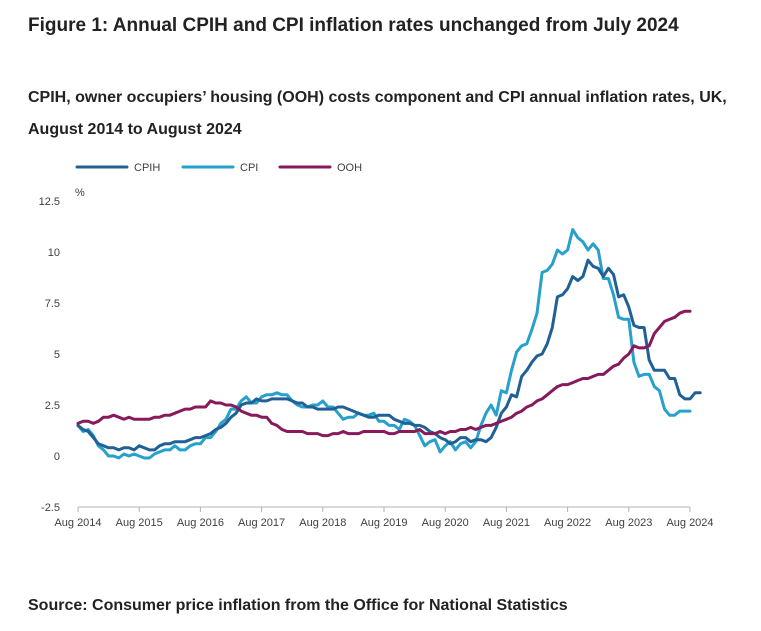  What do you see at coordinates (139, 523) in the screenshot?
I see `x-tick-label: Aug 2015` at bounding box center [139, 523].